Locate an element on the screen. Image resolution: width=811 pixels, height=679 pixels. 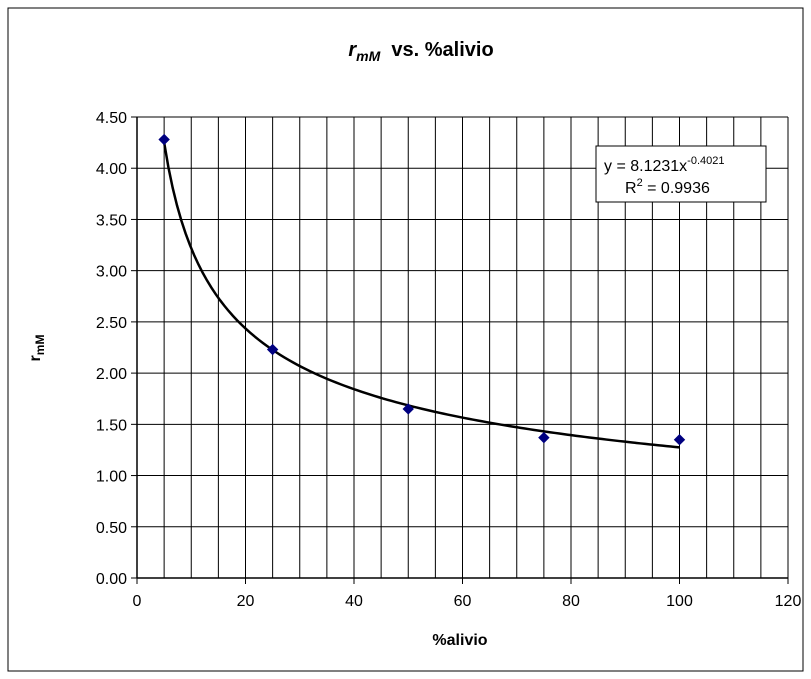
chart-title-main: r is located at coordinates (352, 50).